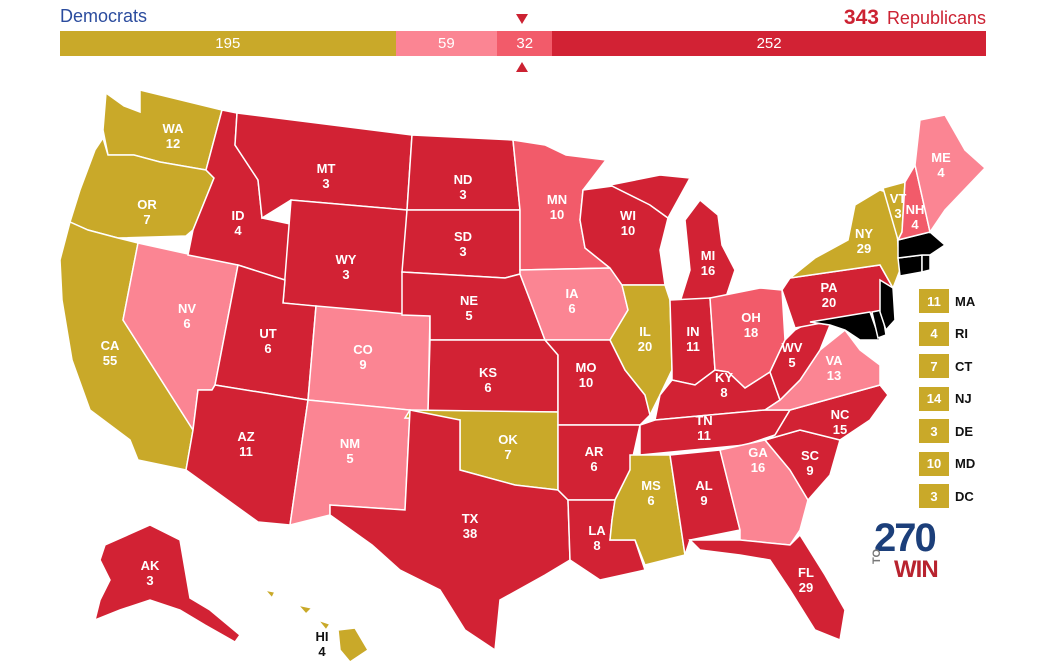  I want to click on logo-number: 270, so click(905, 538).